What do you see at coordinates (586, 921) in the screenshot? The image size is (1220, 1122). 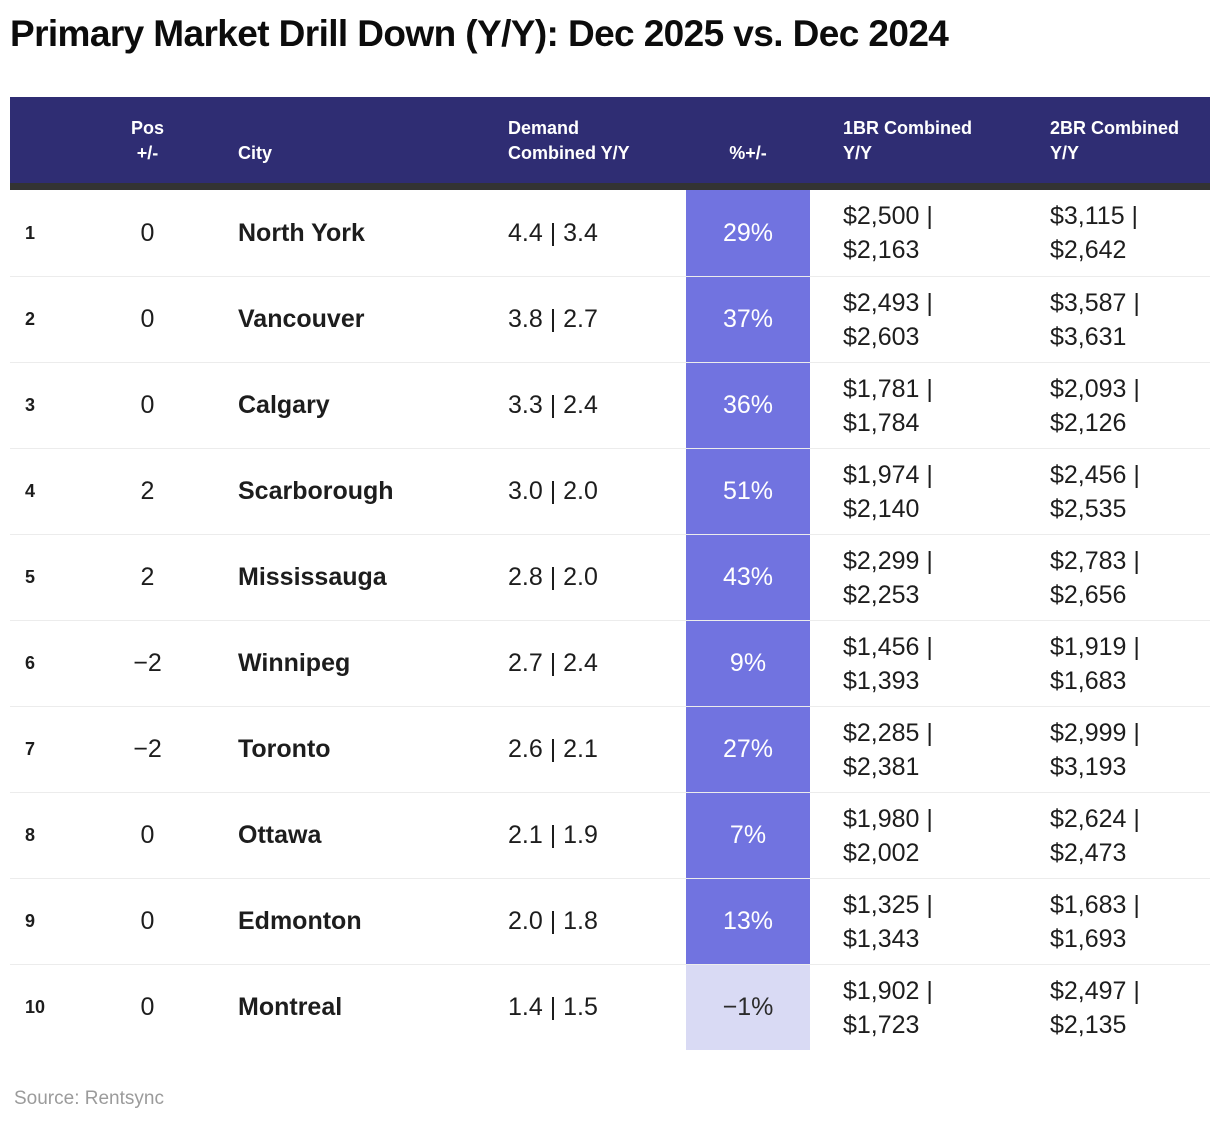 I see `demand-cell: 2.0 | 1.8` at bounding box center [586, 921].